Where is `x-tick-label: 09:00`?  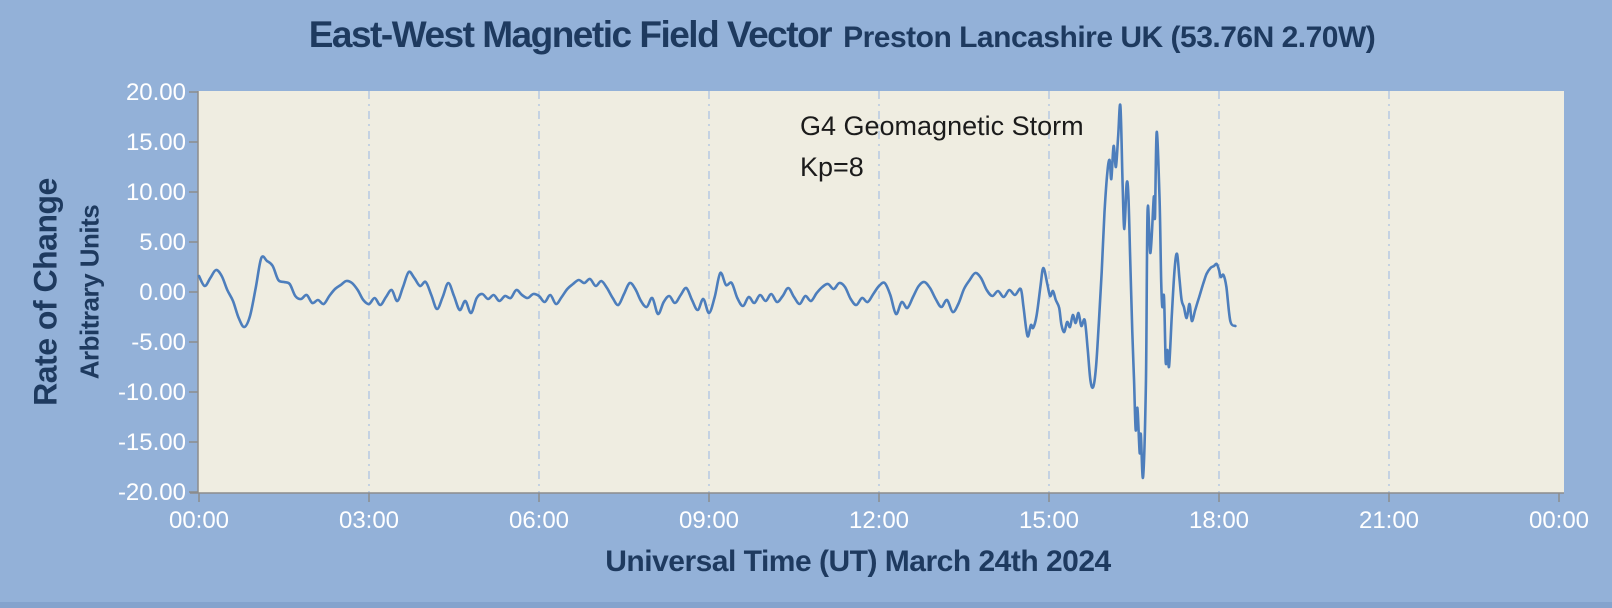
x-tick-label: 09:00 is located at coordinates (709, 520).